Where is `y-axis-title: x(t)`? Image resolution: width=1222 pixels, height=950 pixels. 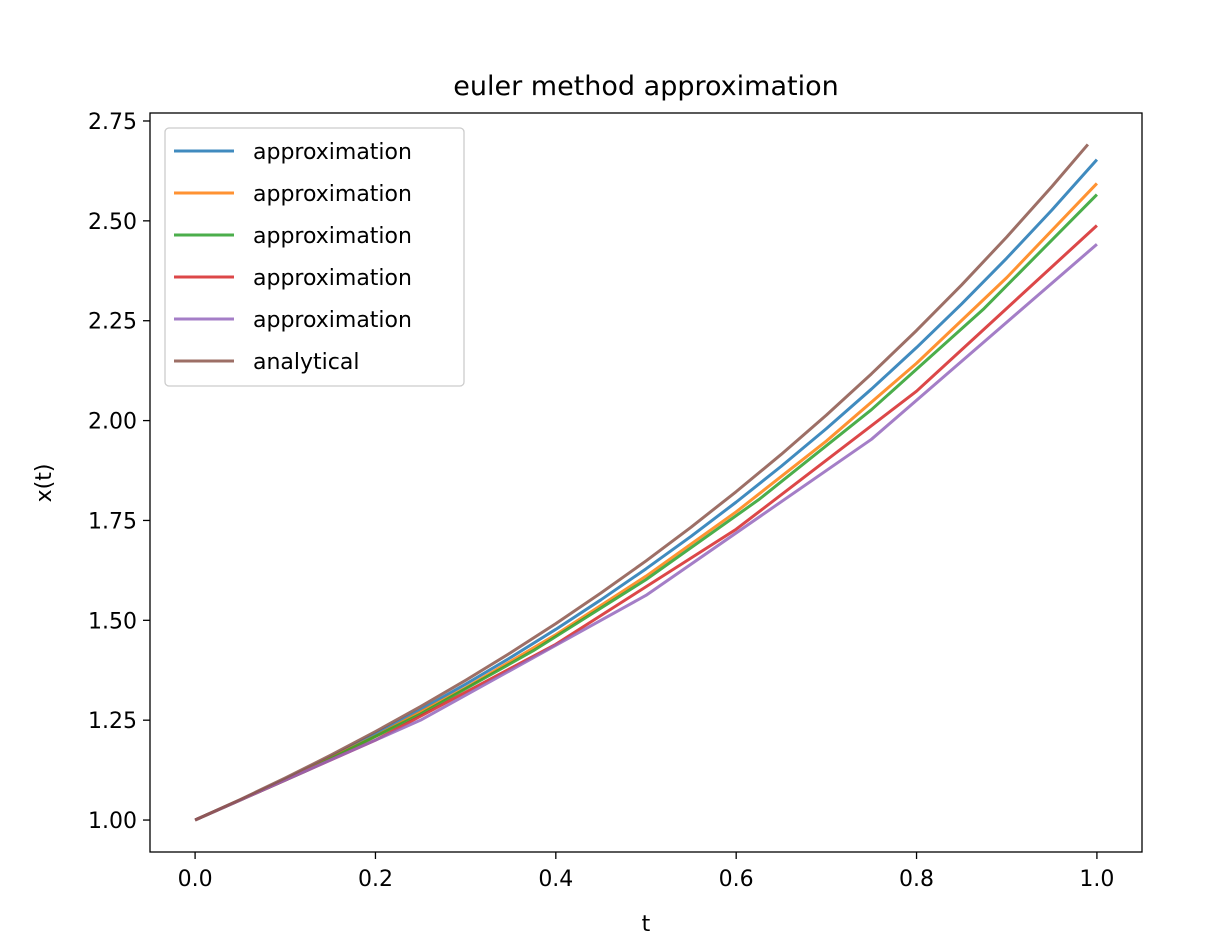 y-axis-title: x(t) is located at coordinates (44, 483).